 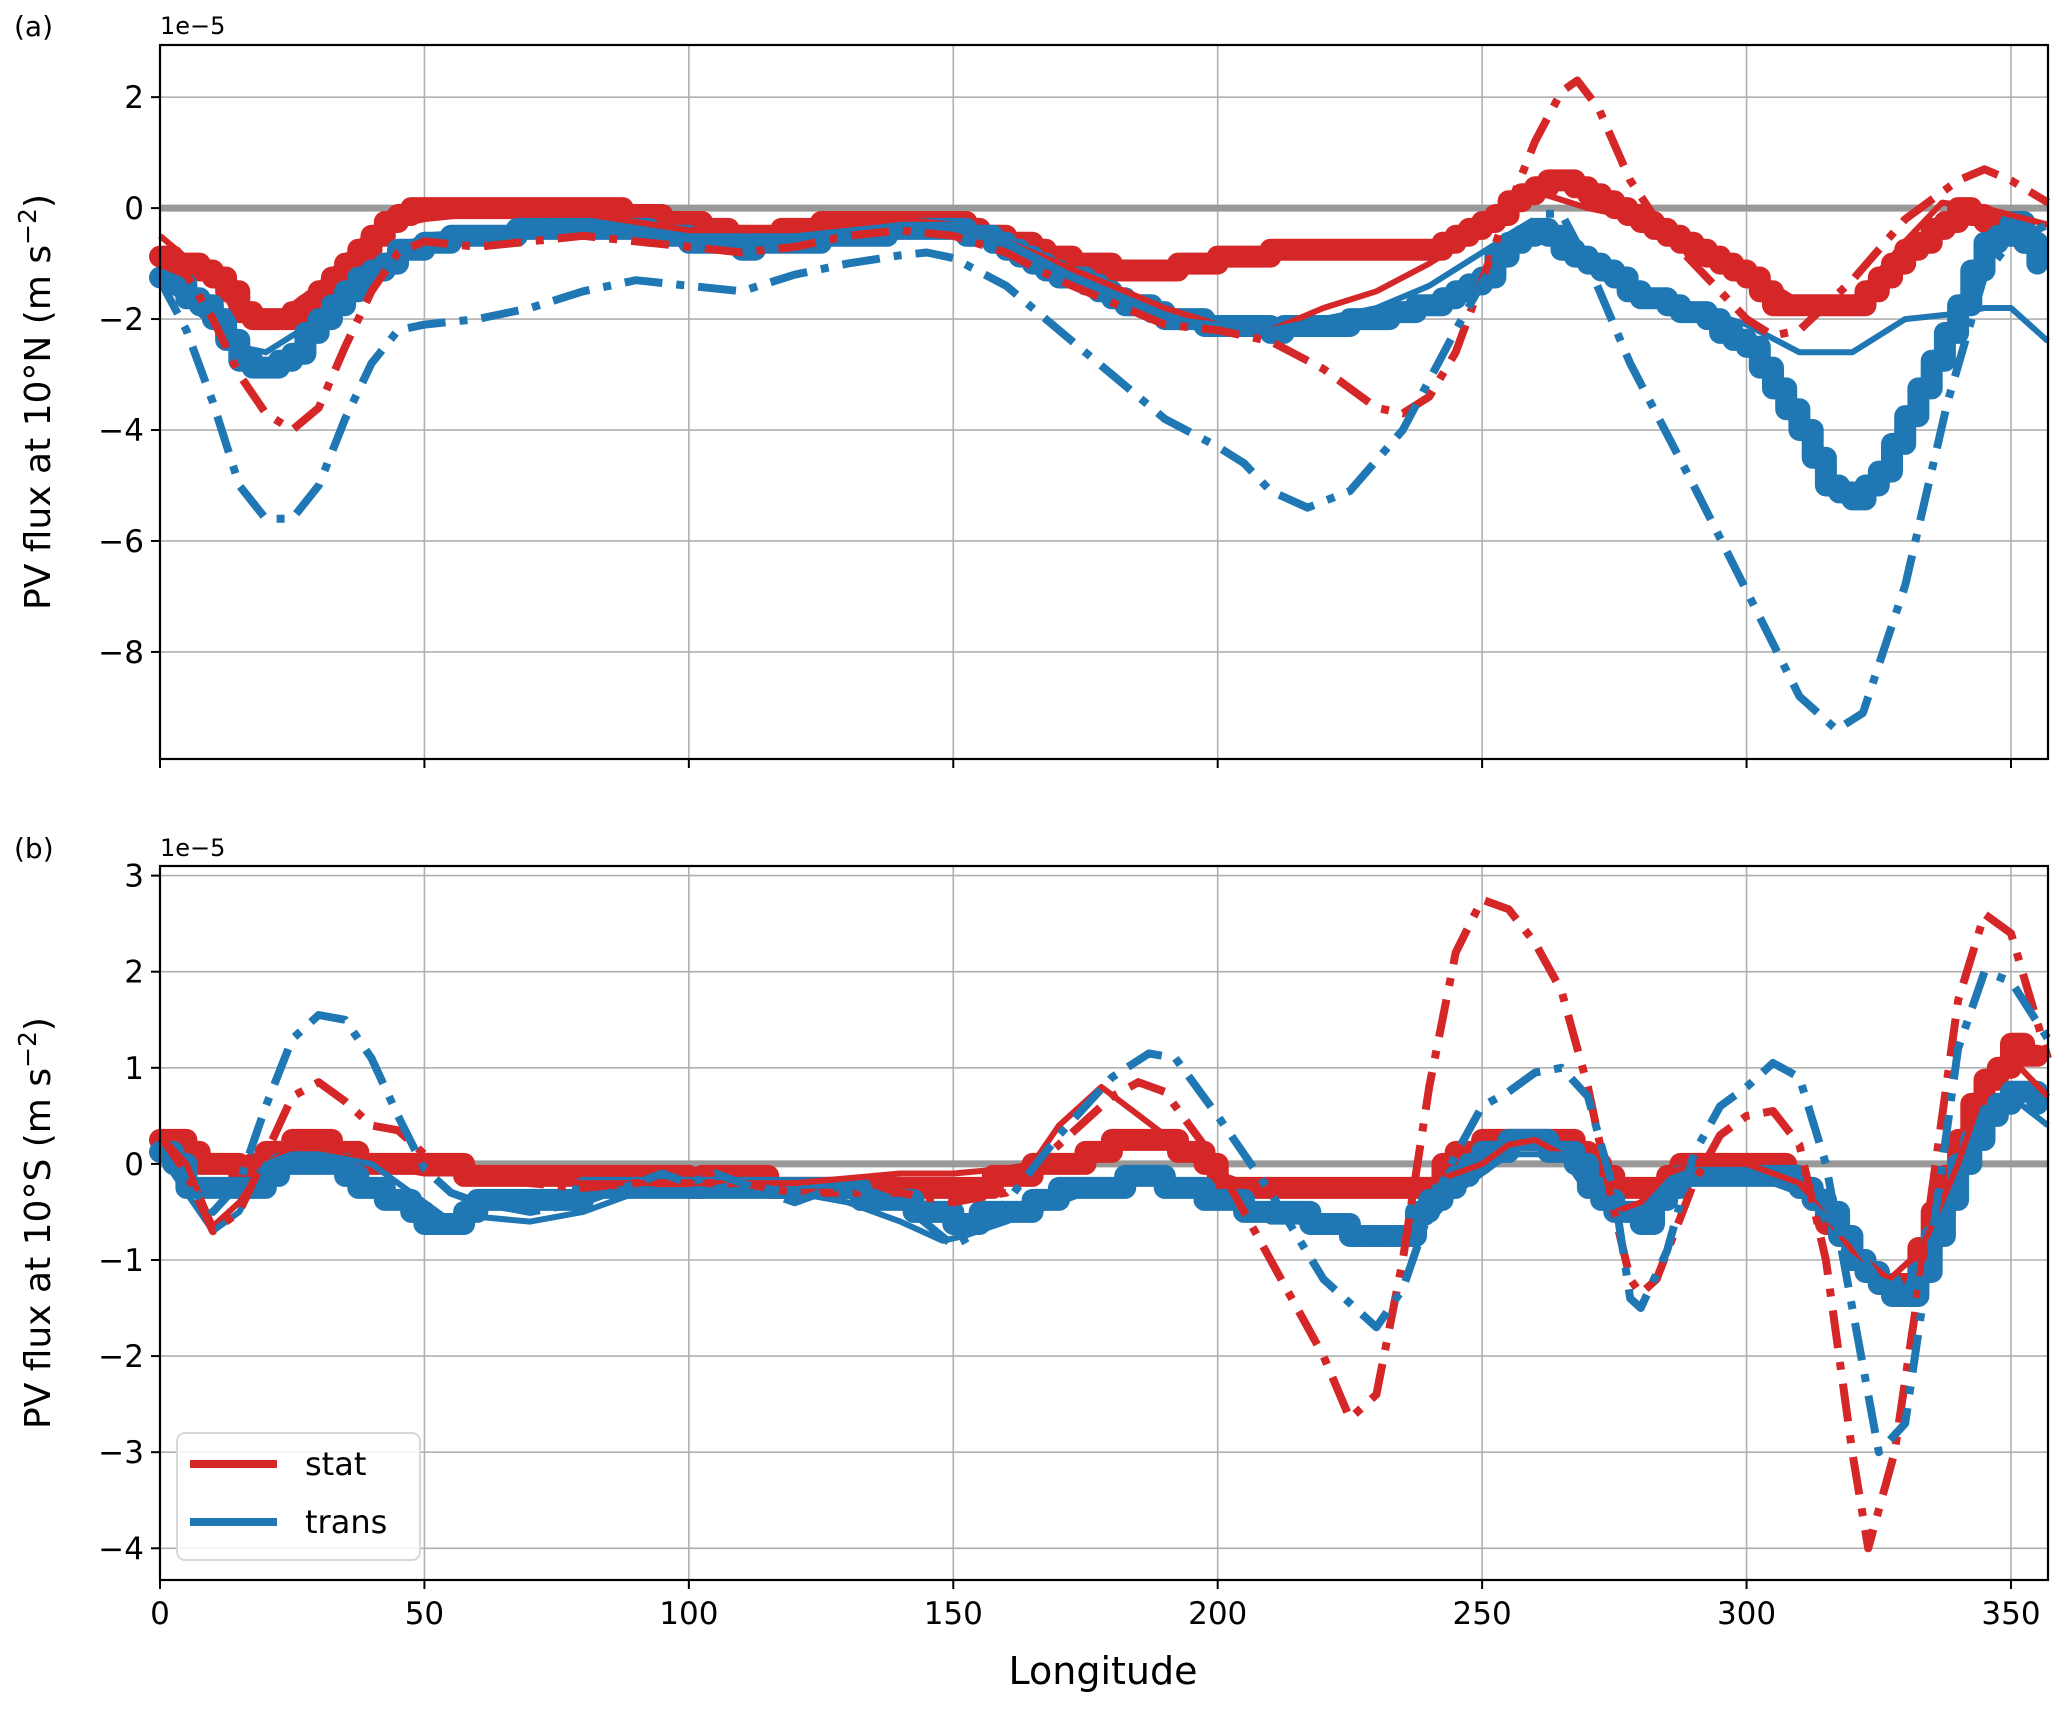 I want to click on panel-b-ylabel-close: ), so click(x=38, y=1024).